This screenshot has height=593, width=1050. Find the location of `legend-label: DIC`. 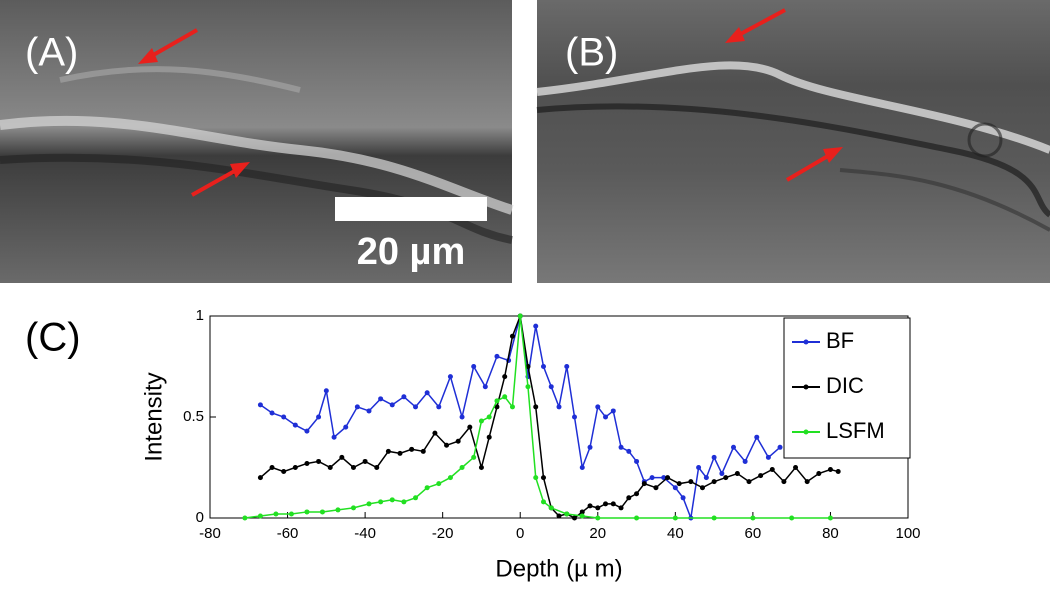

legend-label: DIC is located at coordinates (845, 385).